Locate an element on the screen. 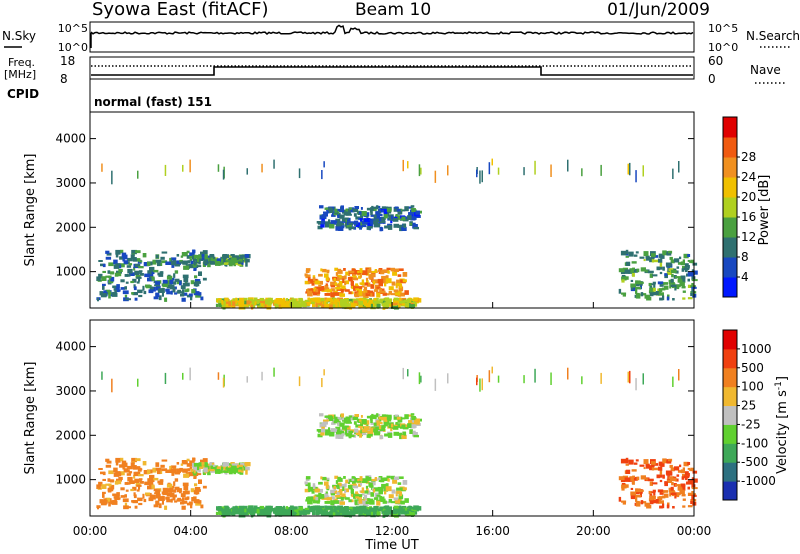 The height and width of the screenshot is (554, 800). noise-panel: N.Sky 10^5 10^0 10^5 10^0 N.Search is located at coordinates (401, 37).